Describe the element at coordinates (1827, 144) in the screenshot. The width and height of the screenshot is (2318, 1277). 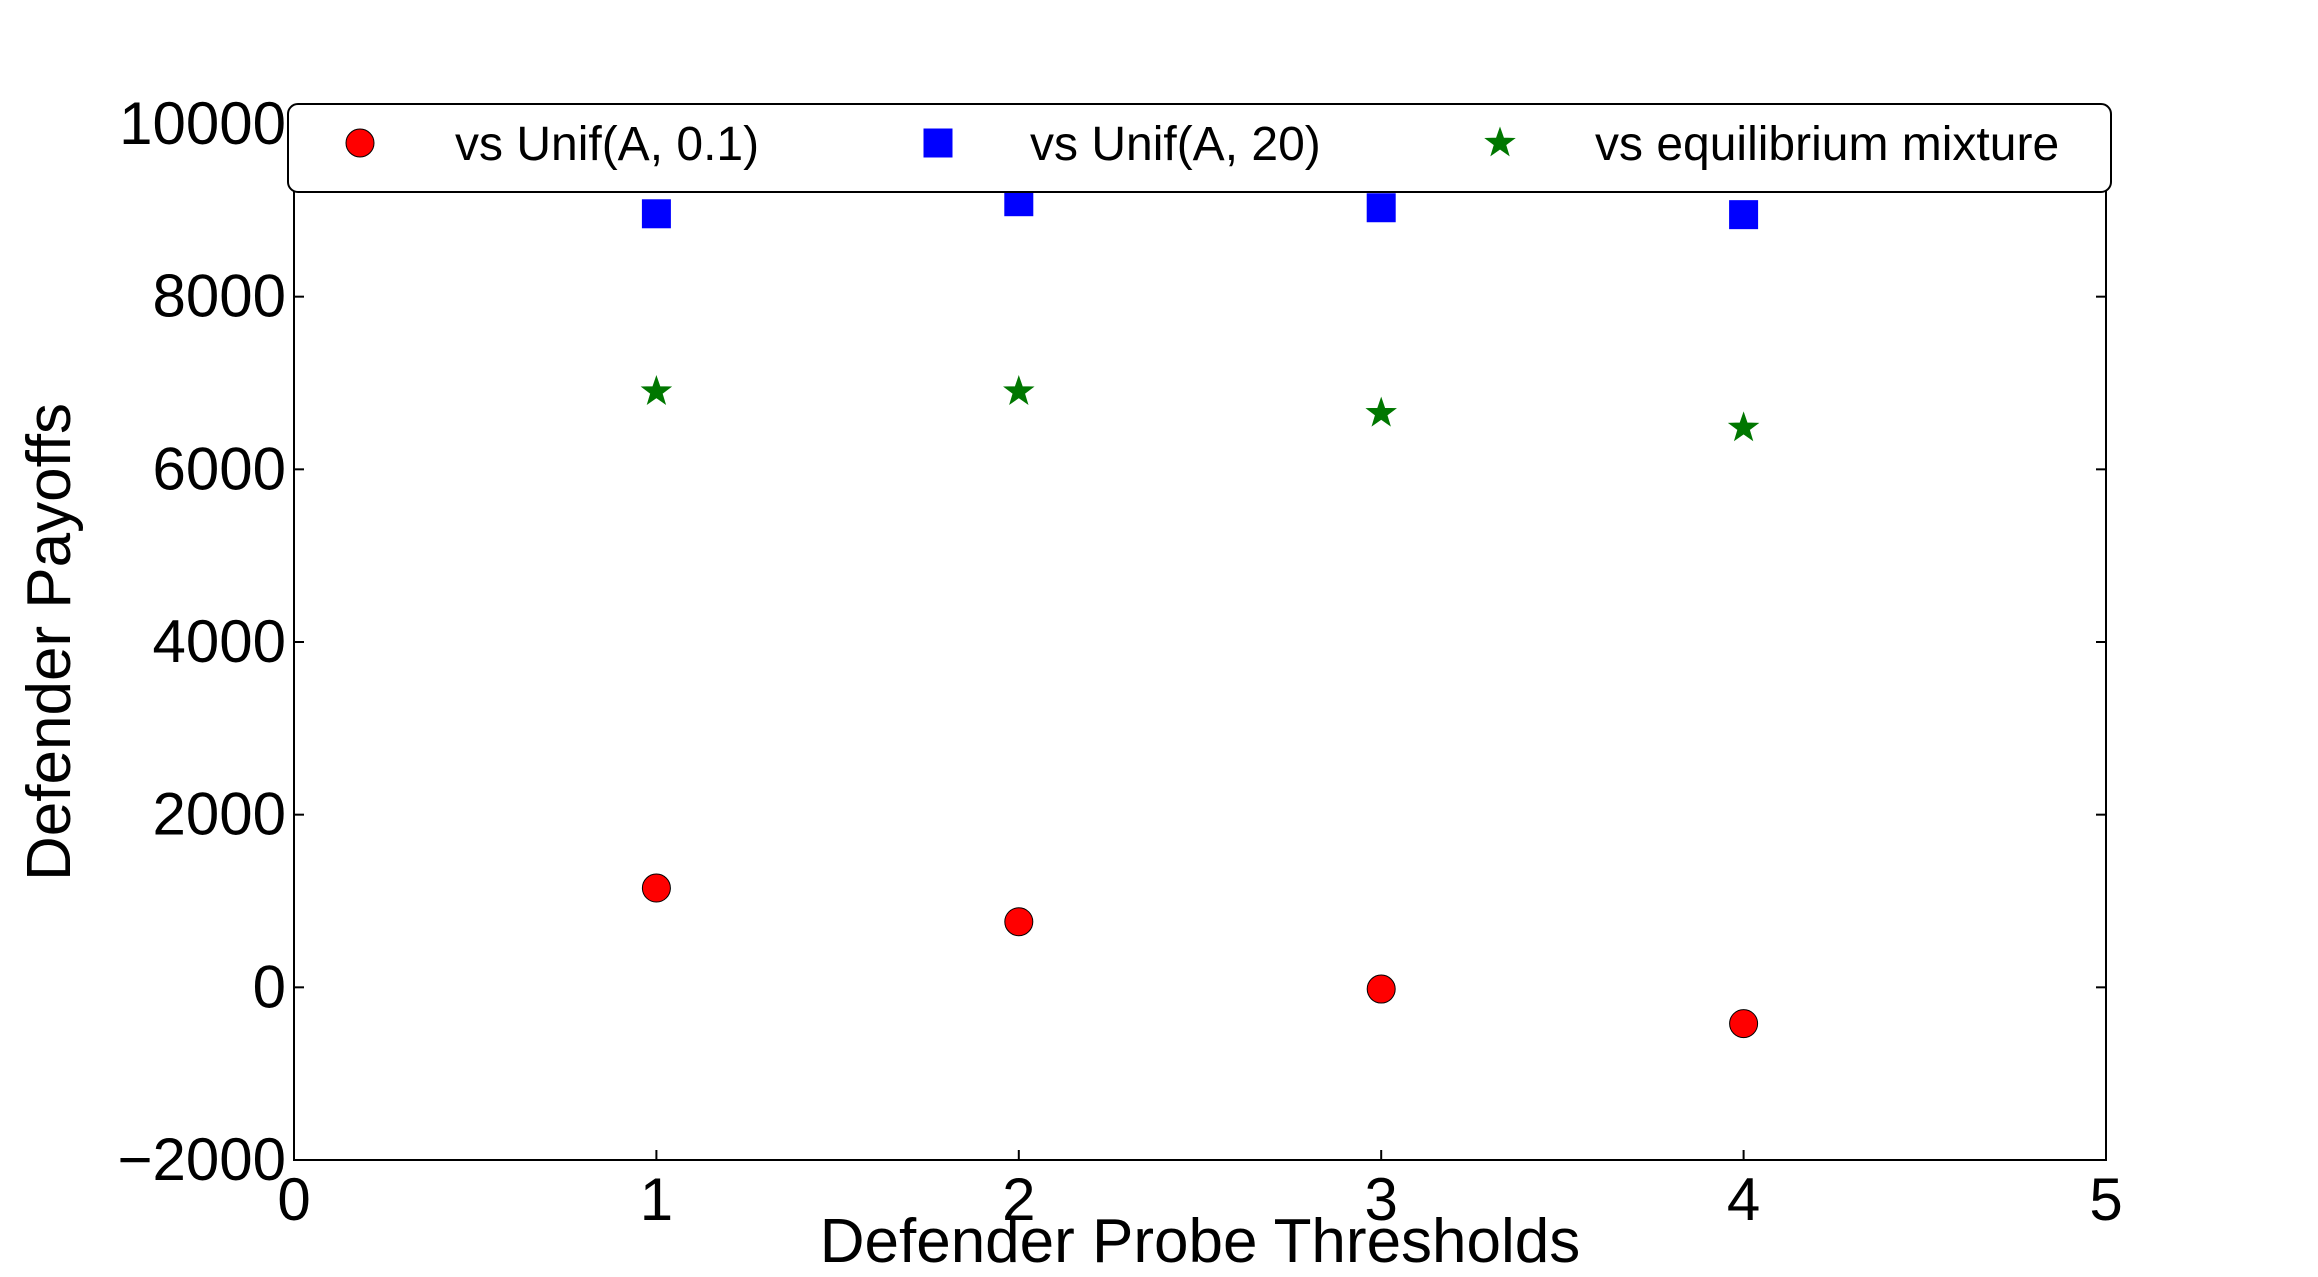
I see `legend-label: vs equilibrium mixture` at that location.